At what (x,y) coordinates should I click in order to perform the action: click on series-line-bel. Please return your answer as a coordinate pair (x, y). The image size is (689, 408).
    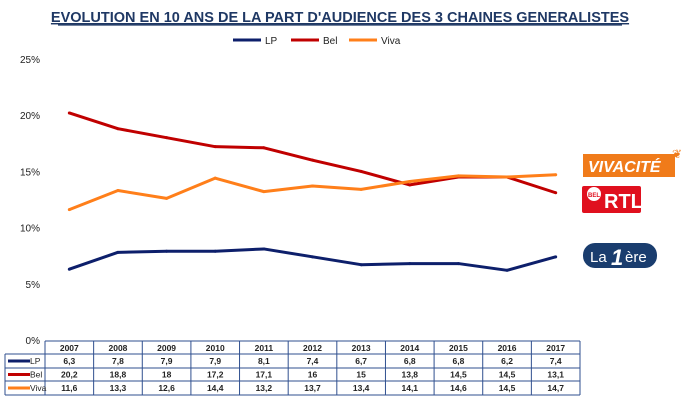
    Looking at the image, I should click on (312, 153).